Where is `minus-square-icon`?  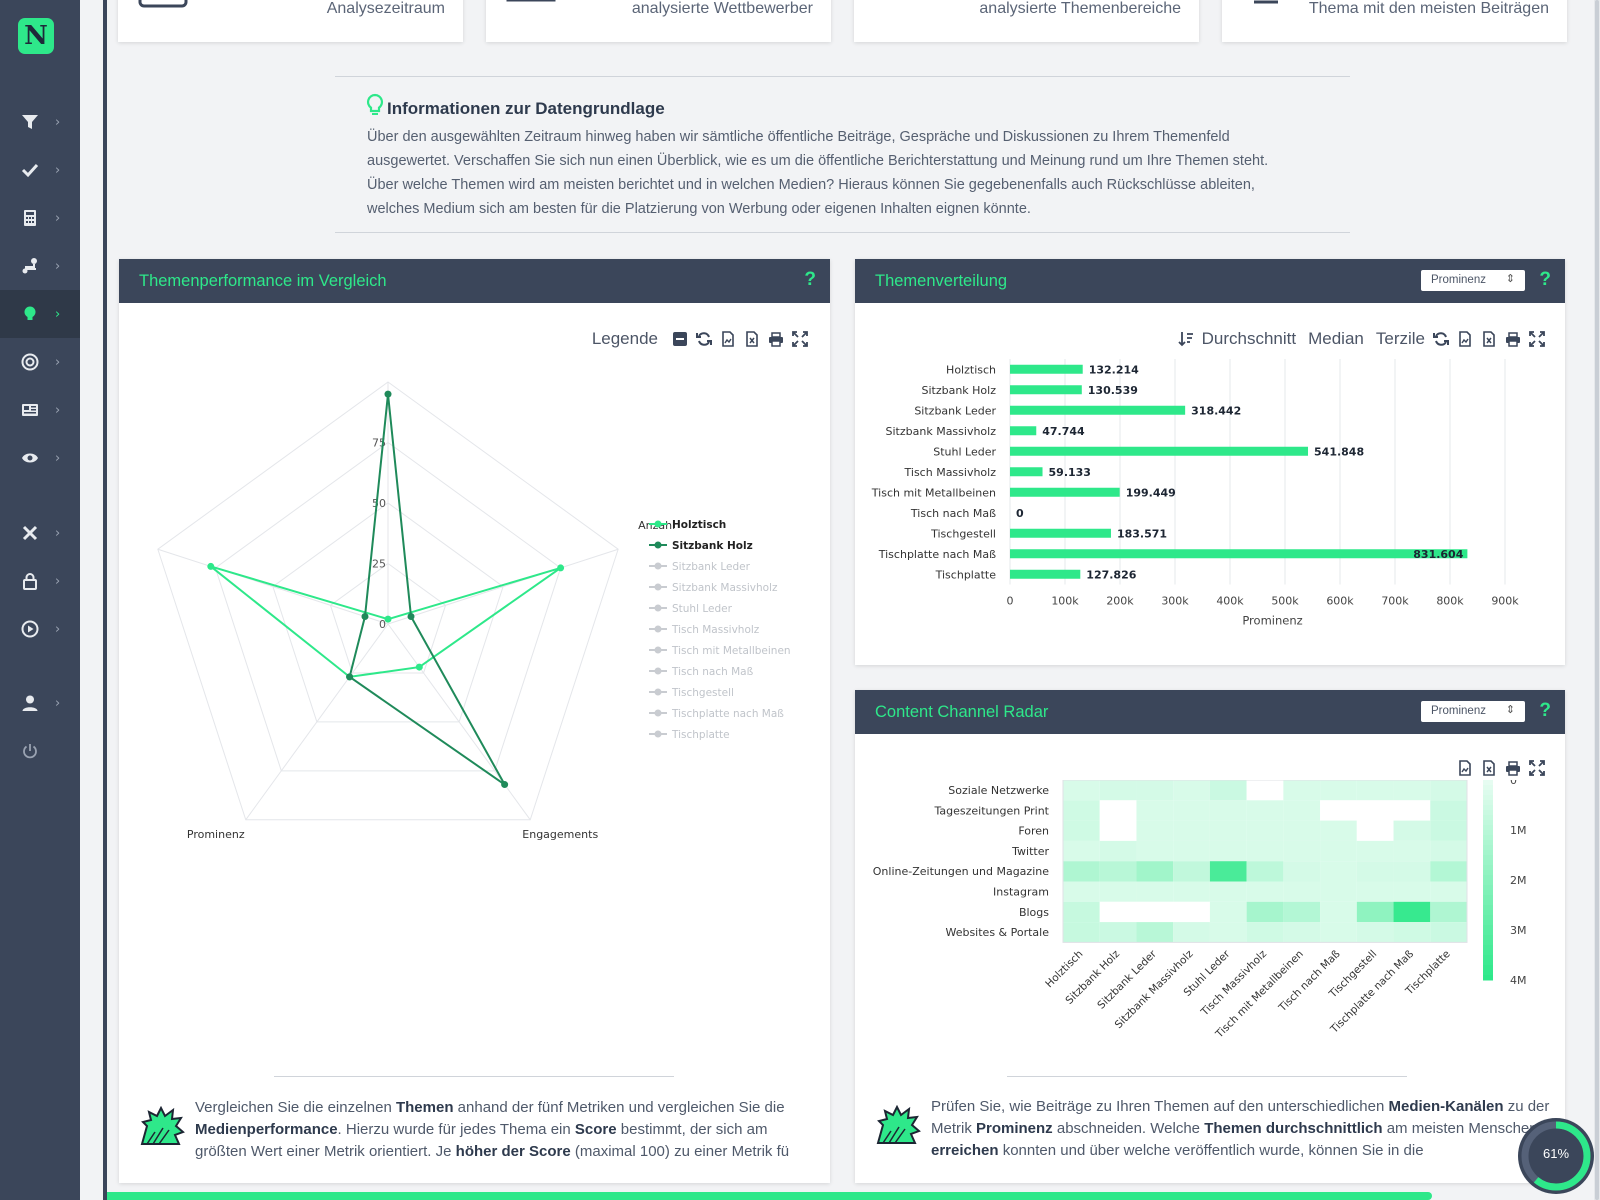 minus-square-icon is located at coordinates (680, 339).